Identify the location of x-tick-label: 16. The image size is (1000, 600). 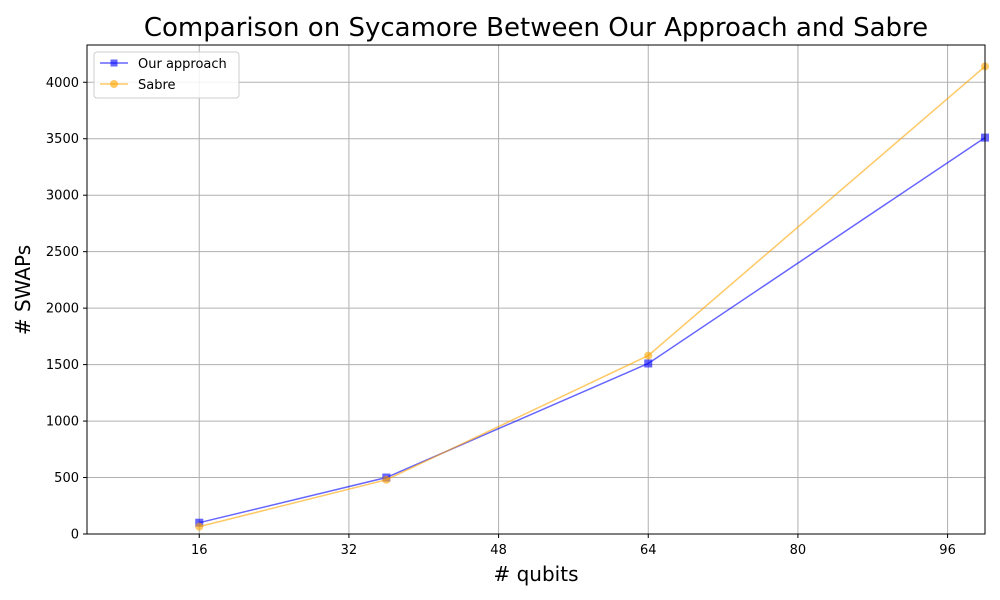
(199, 550).